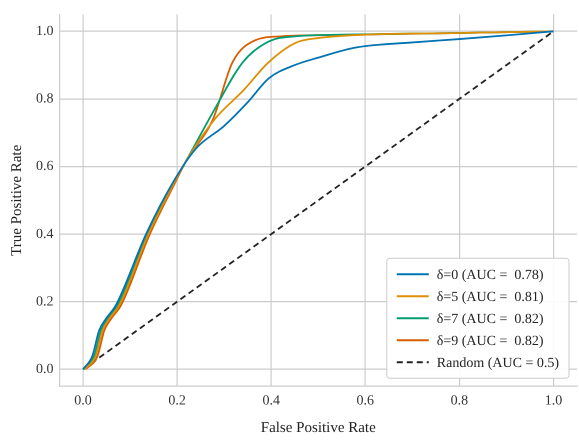 This screenshot has height=443, width=579. Describe the element at coordinates (45, 234) in the screenshot. I see `y-tick-label: 0.4` at that location.